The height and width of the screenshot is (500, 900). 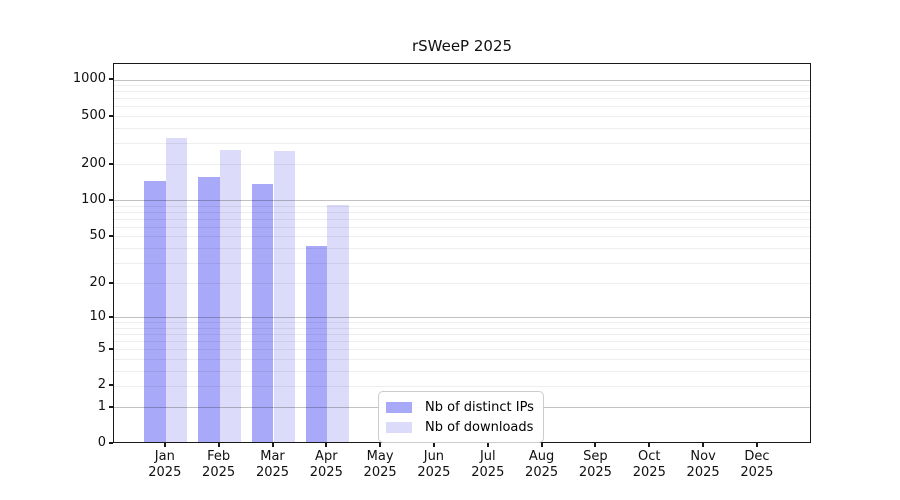 What do you see at coordinates (380, 456) in the screenshot?
I see `x-tick-month: May` at bounding box center [380, 456].